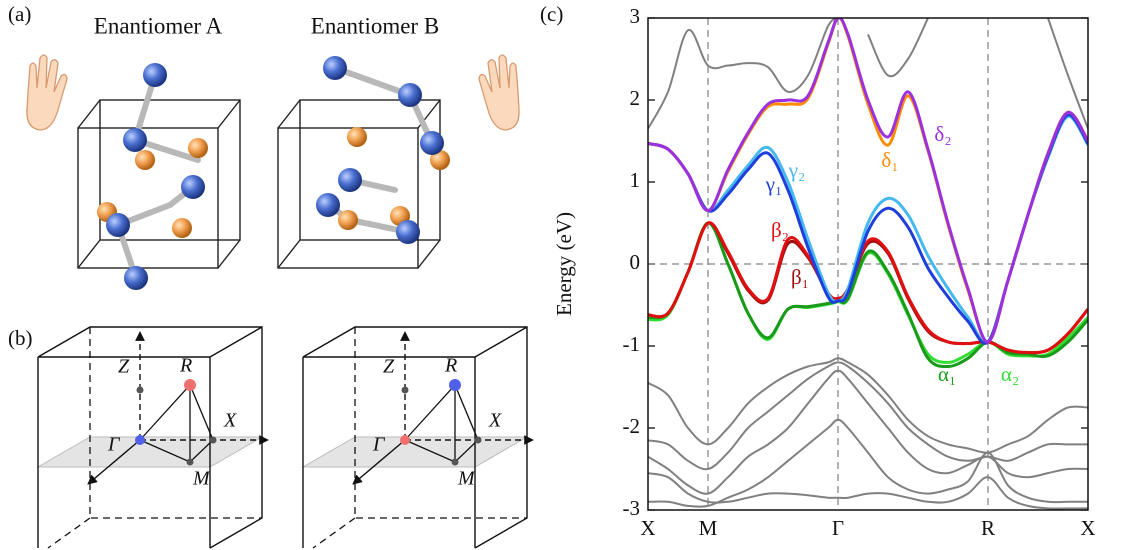 The height and width of the screenshot is (550, 1131). What do you see at coordinates (708, 528) in the screenshot?
I see `x-tick-label: M` at bounding box center [708, 528].